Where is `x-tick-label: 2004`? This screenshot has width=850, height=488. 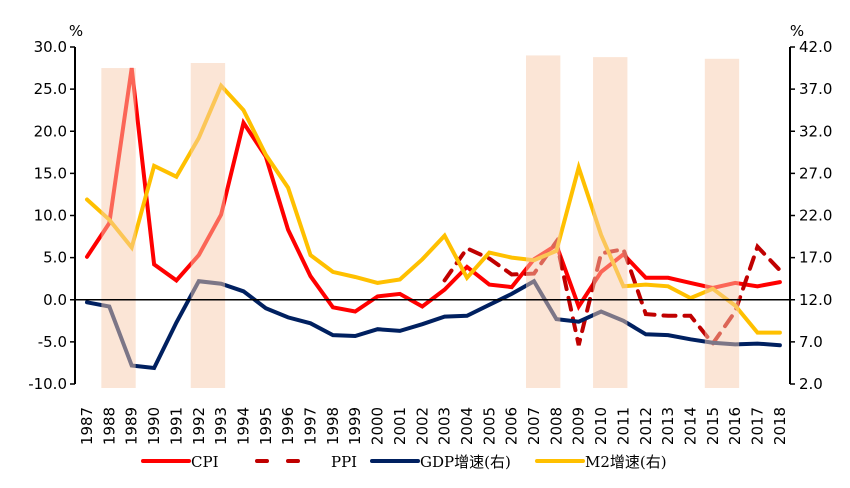 x-tick-label: 2004 is located at coordinates (467, 426).